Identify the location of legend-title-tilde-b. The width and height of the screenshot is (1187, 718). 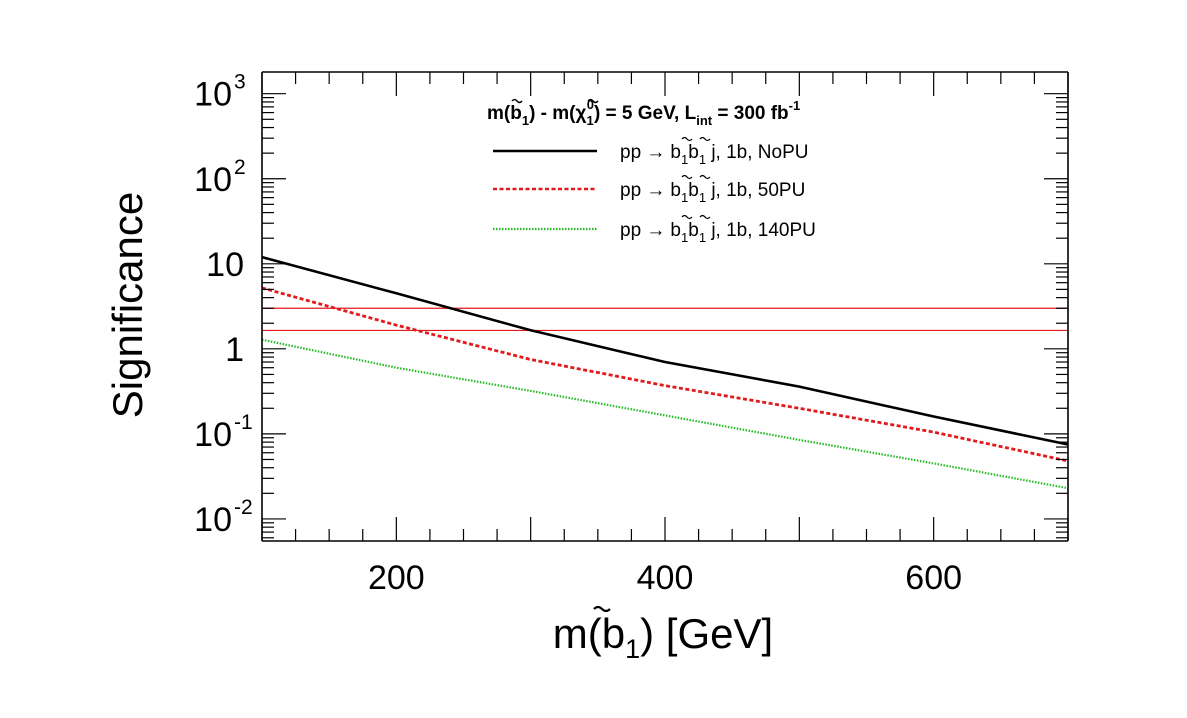
(517, 101).